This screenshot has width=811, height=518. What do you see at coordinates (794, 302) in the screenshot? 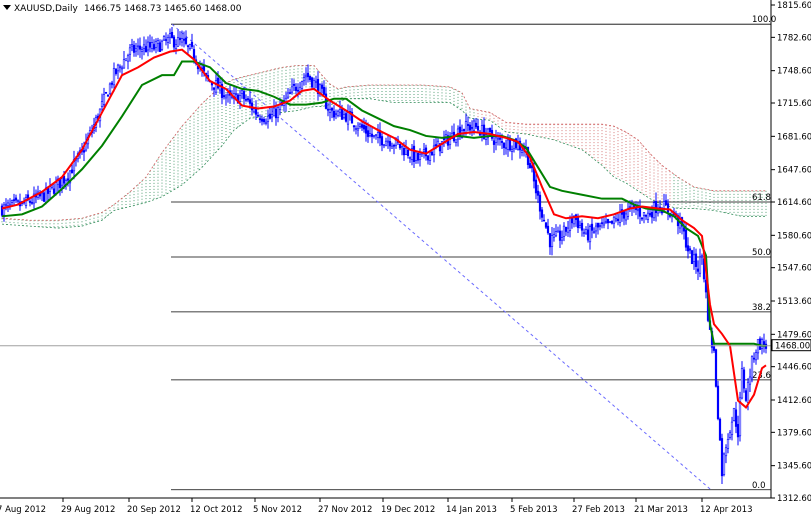
I see `price-tick-label: 1513.60` at bounding box center [794, 302].